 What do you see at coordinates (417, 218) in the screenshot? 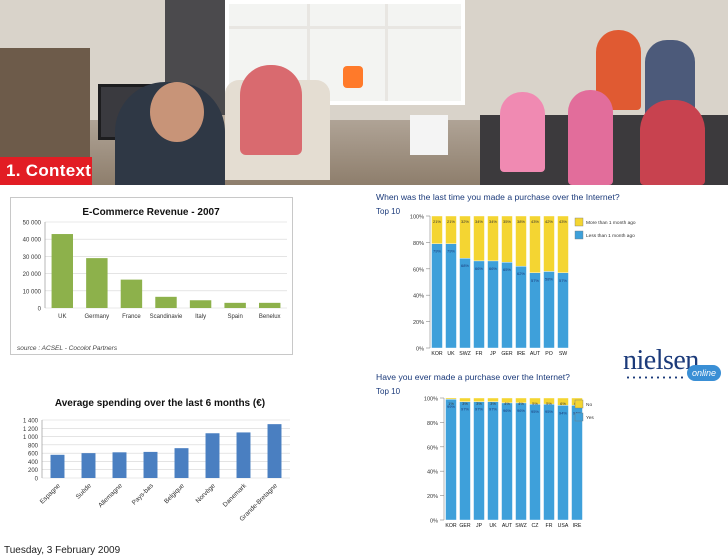
I see `y-tick-label: 100%` at bounding box center [417, 218].